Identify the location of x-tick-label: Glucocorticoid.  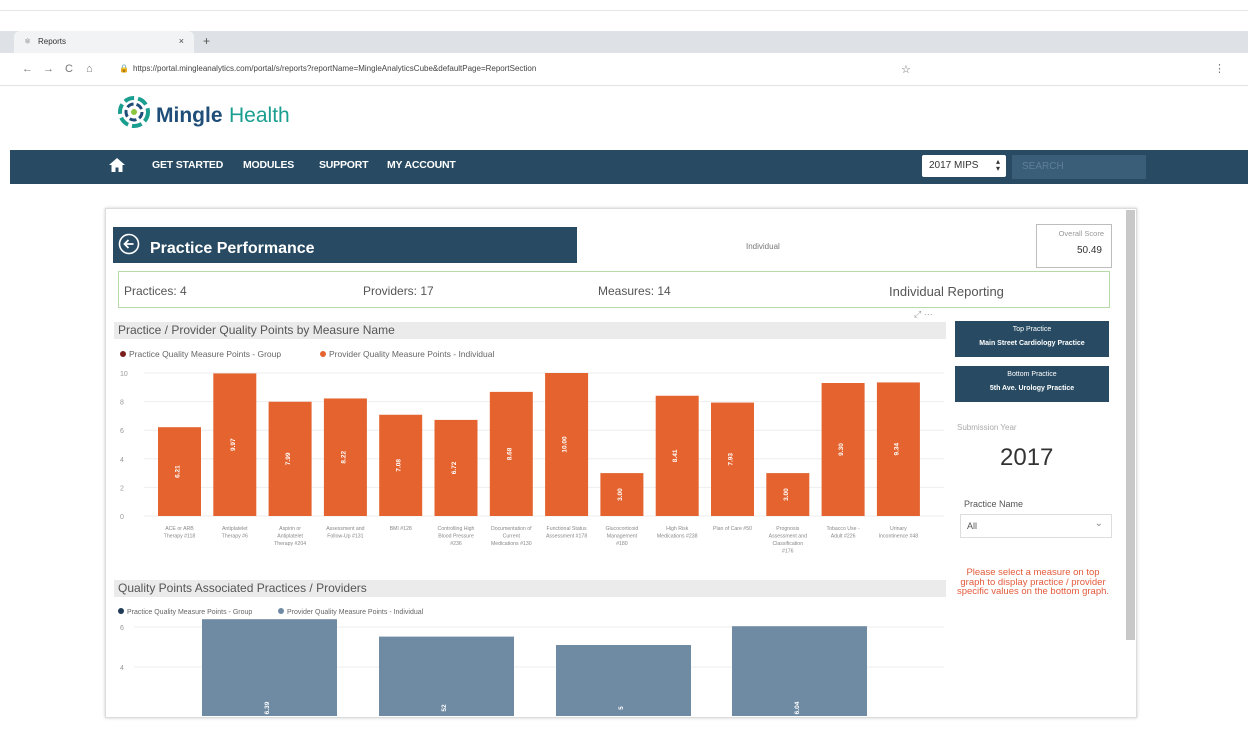
(621, 529).